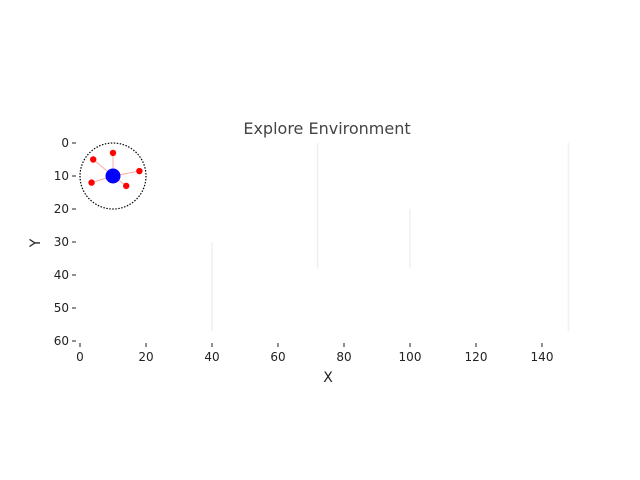 This screenshot has height=480, width=640. What do you see at coordinates (343, 357) in the screenshot?
I see `x-tick-label: 80` at bounding box center [343, 357].